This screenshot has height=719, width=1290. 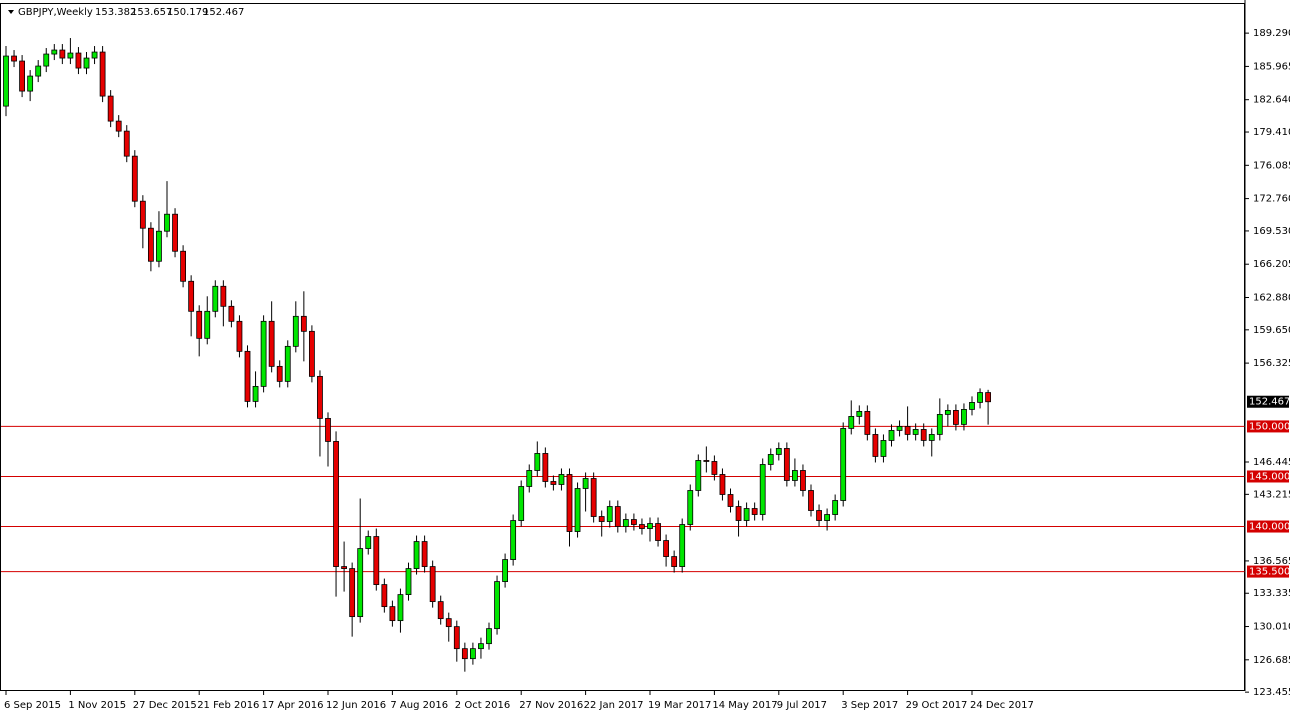 I want to click on header-low: 150.179, so click(x=187, y=12).